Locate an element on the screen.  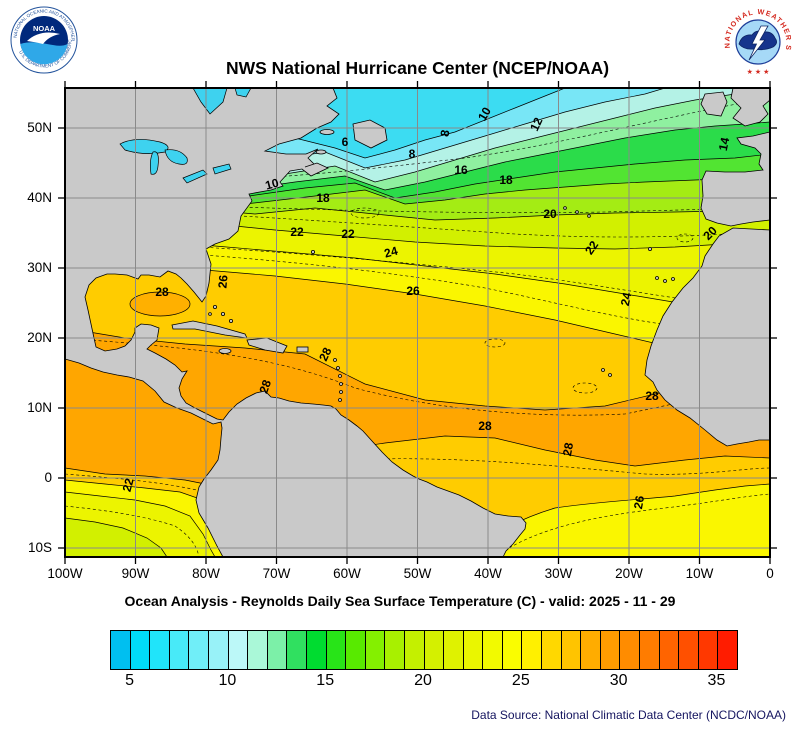
lon-label: 100W is located at coordinates (65, 573).